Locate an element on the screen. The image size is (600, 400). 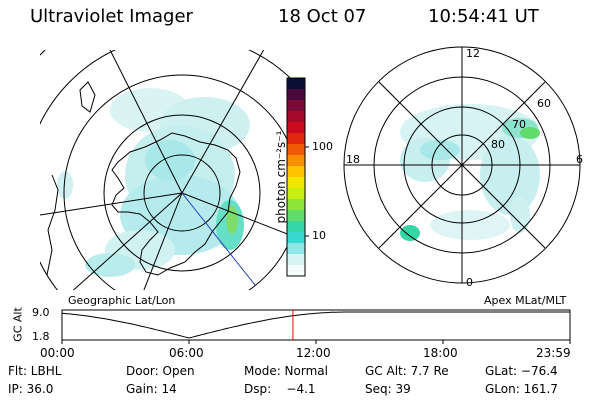
new-zealand-coastline is located at coordinates (52, 225).